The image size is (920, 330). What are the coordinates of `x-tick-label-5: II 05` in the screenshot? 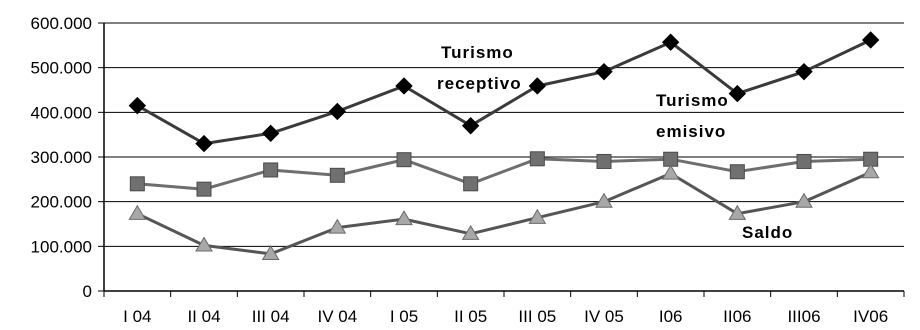 It's located at (470, 316).